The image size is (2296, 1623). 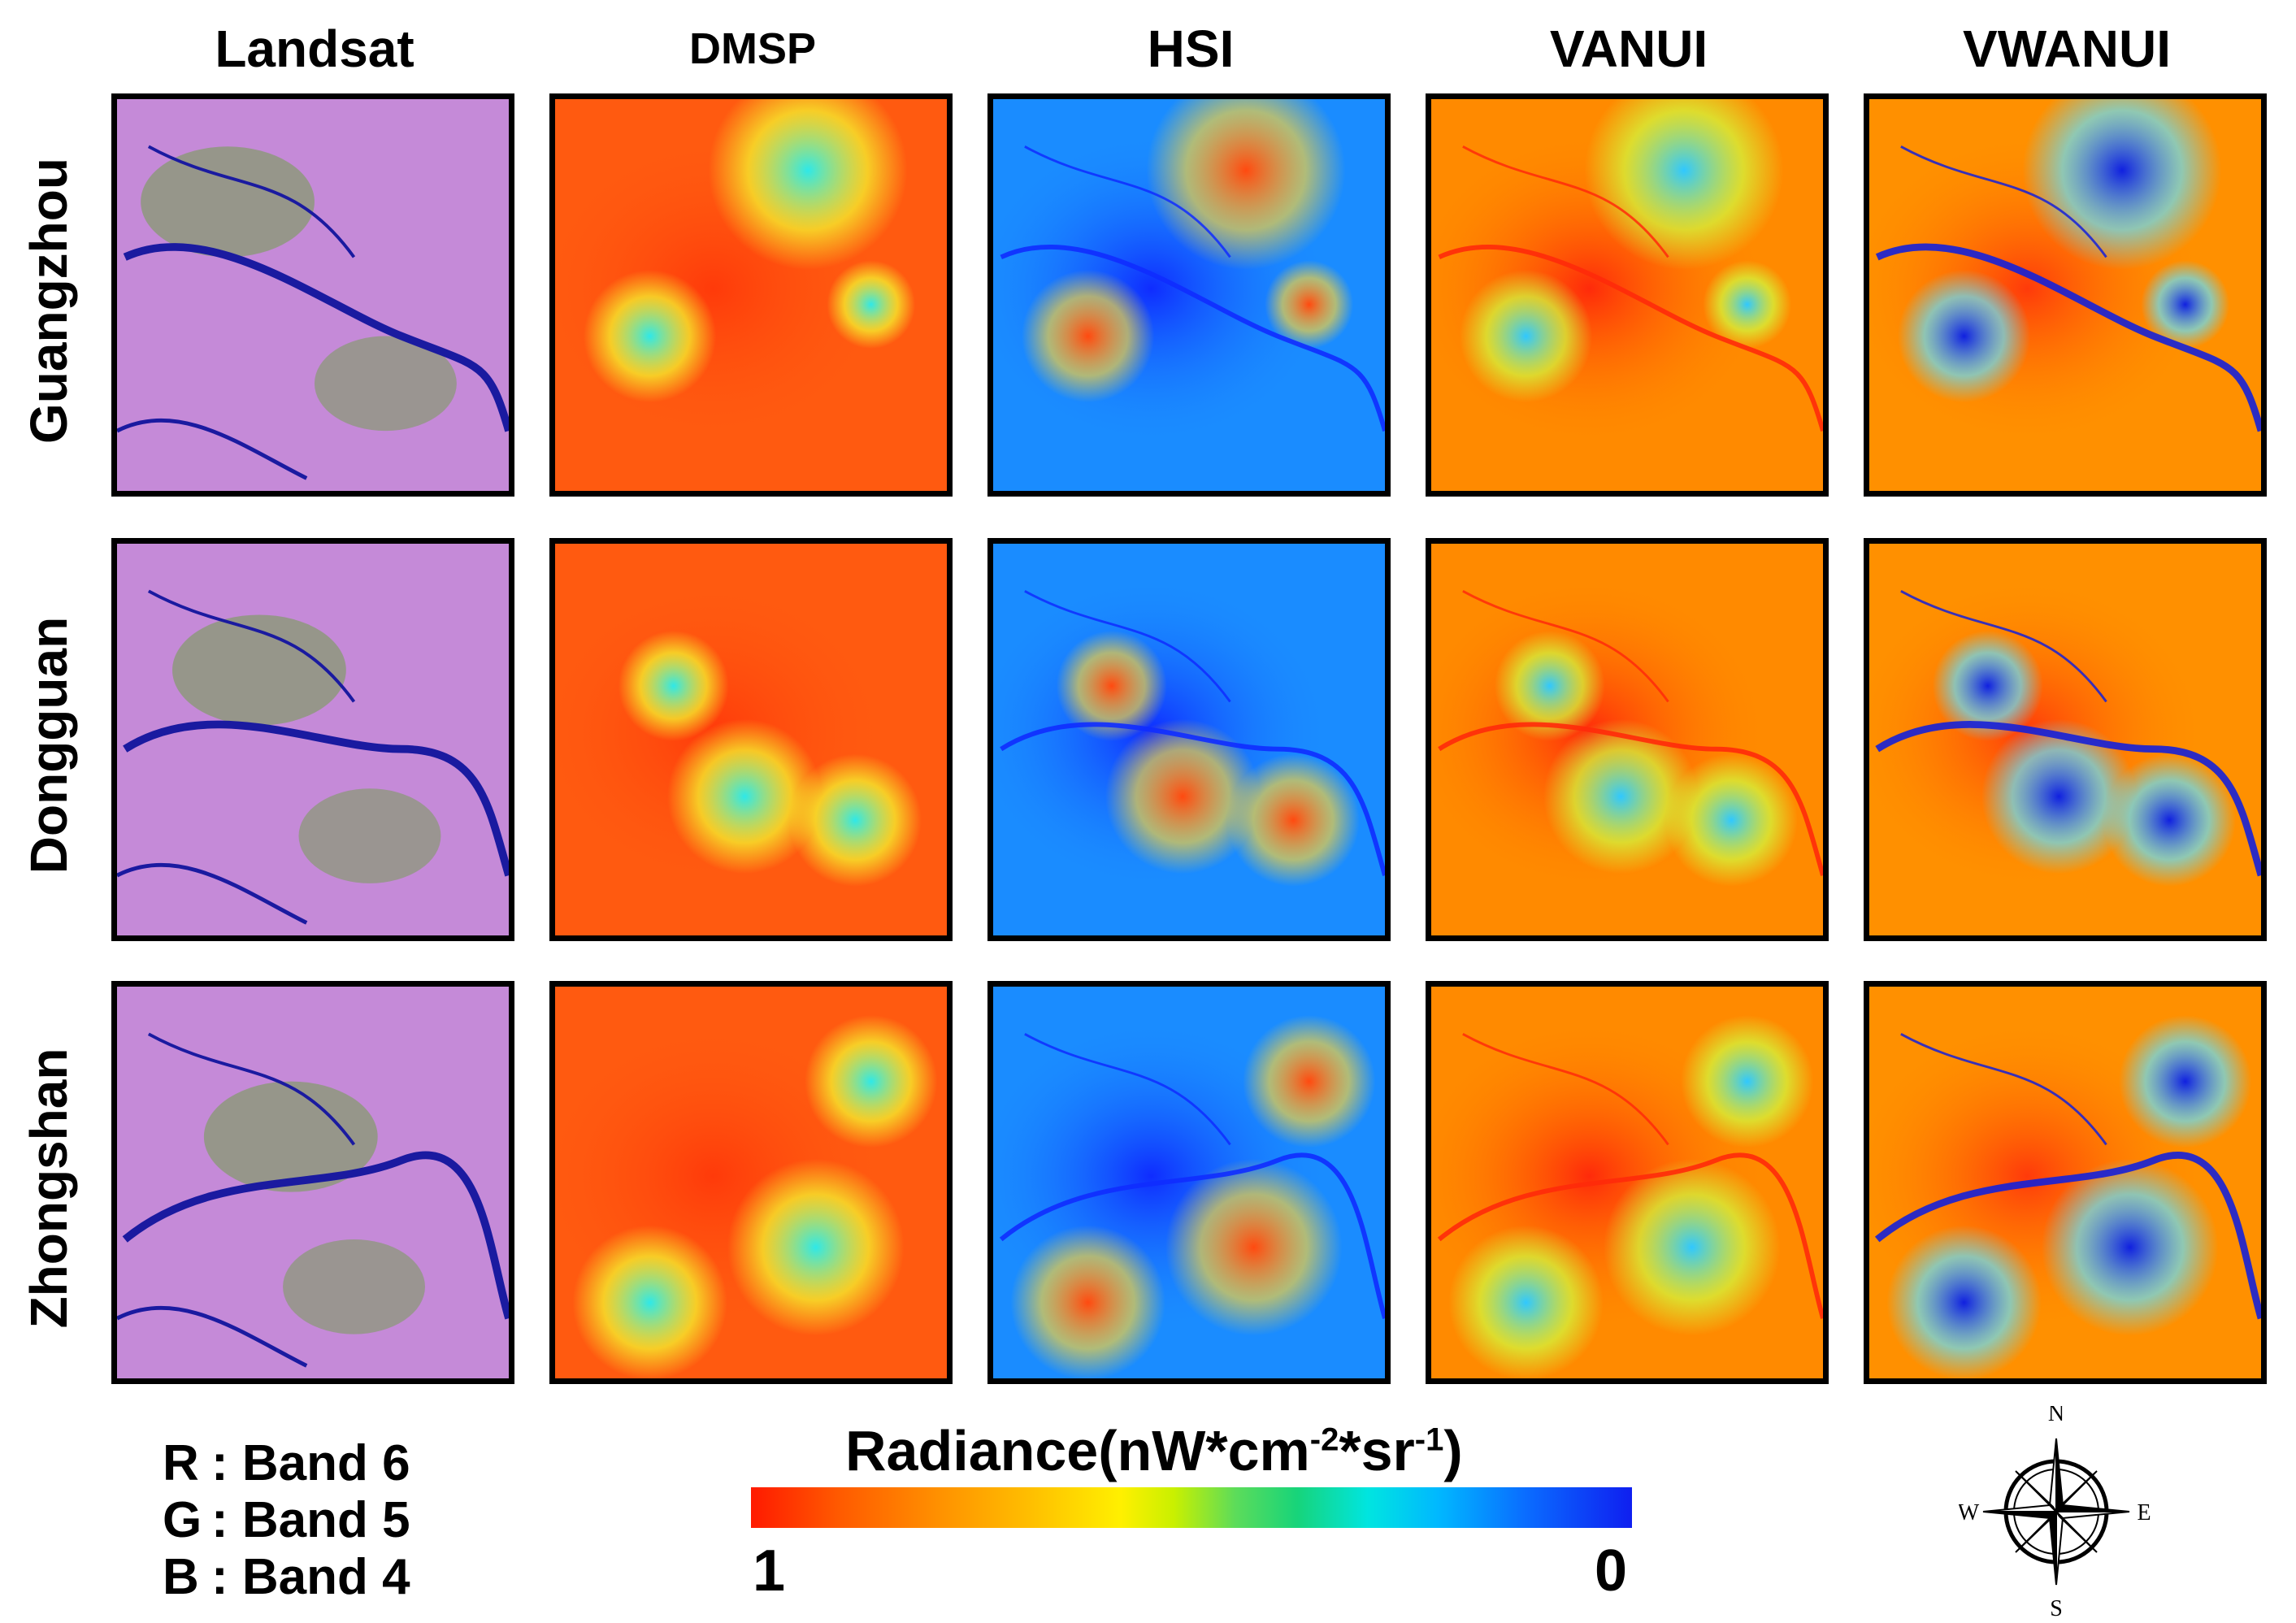 I want to click on map-tile-vanui-zhongshan, so click(x=1627, y=1183).